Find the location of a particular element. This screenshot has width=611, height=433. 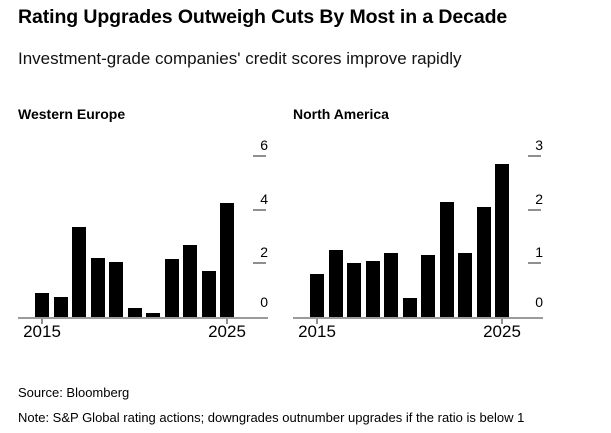

y-tick-label-1: 1 is located at coordinates (539, 252).